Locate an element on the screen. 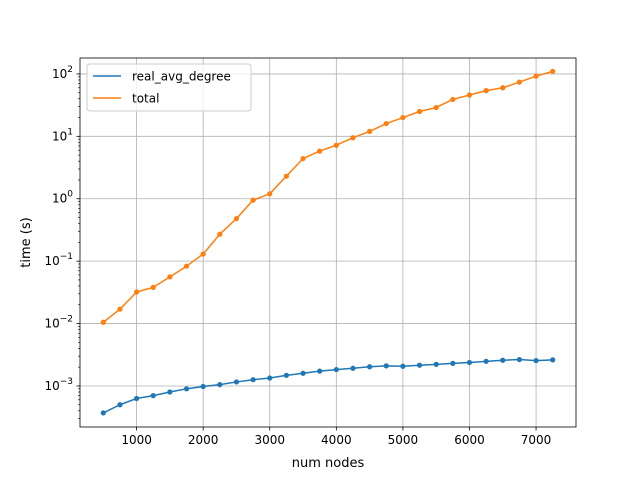  x-tick-label: 6000 is located at coordinates (469, 440).